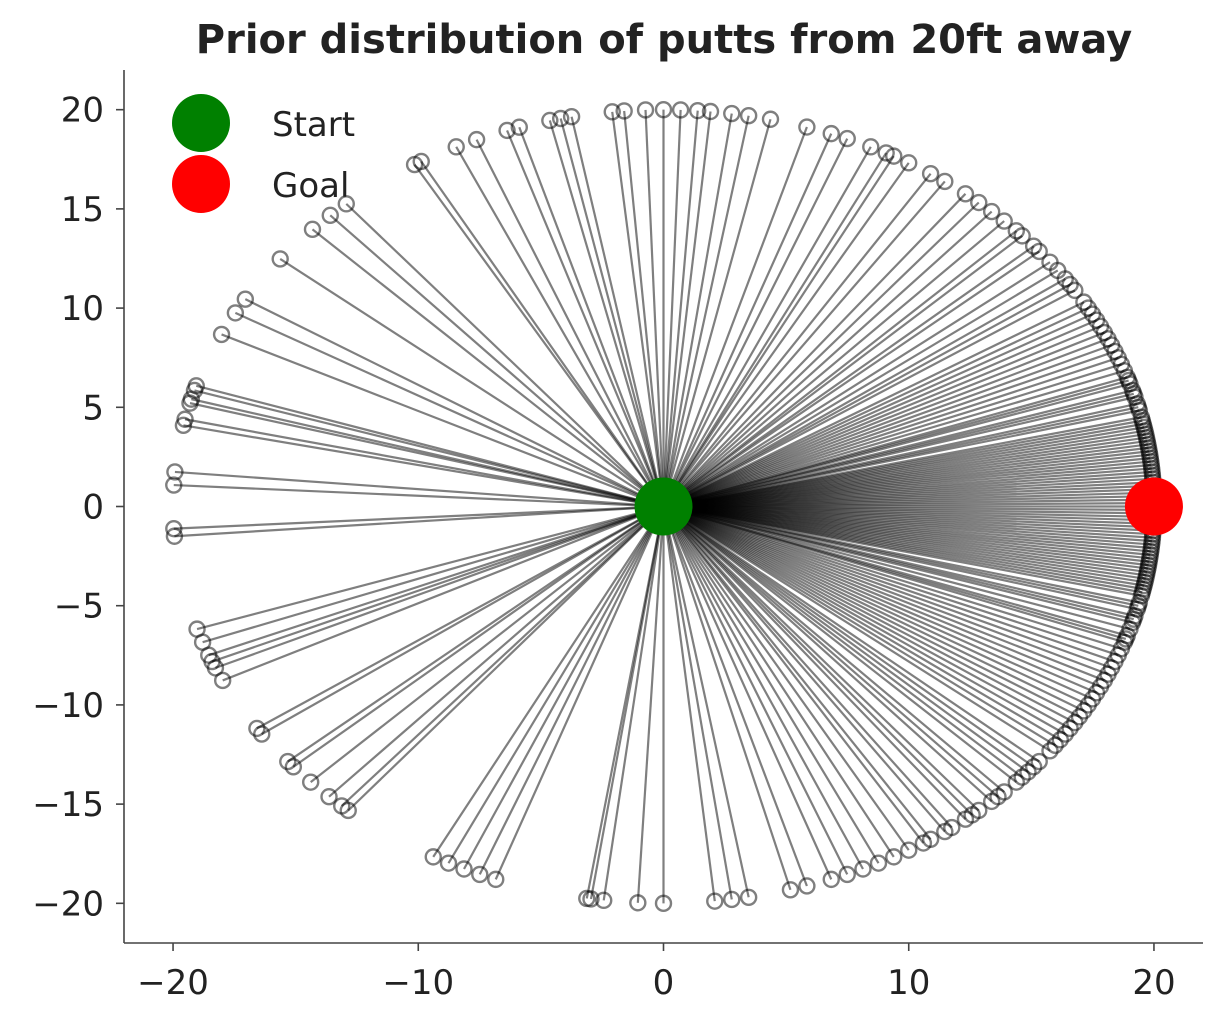 The image size is (1223, 1023). What do you see at coordinates (93, 408) in the screenshot?
I see `y-tick-label: 5` at bounding box center [93, 408].